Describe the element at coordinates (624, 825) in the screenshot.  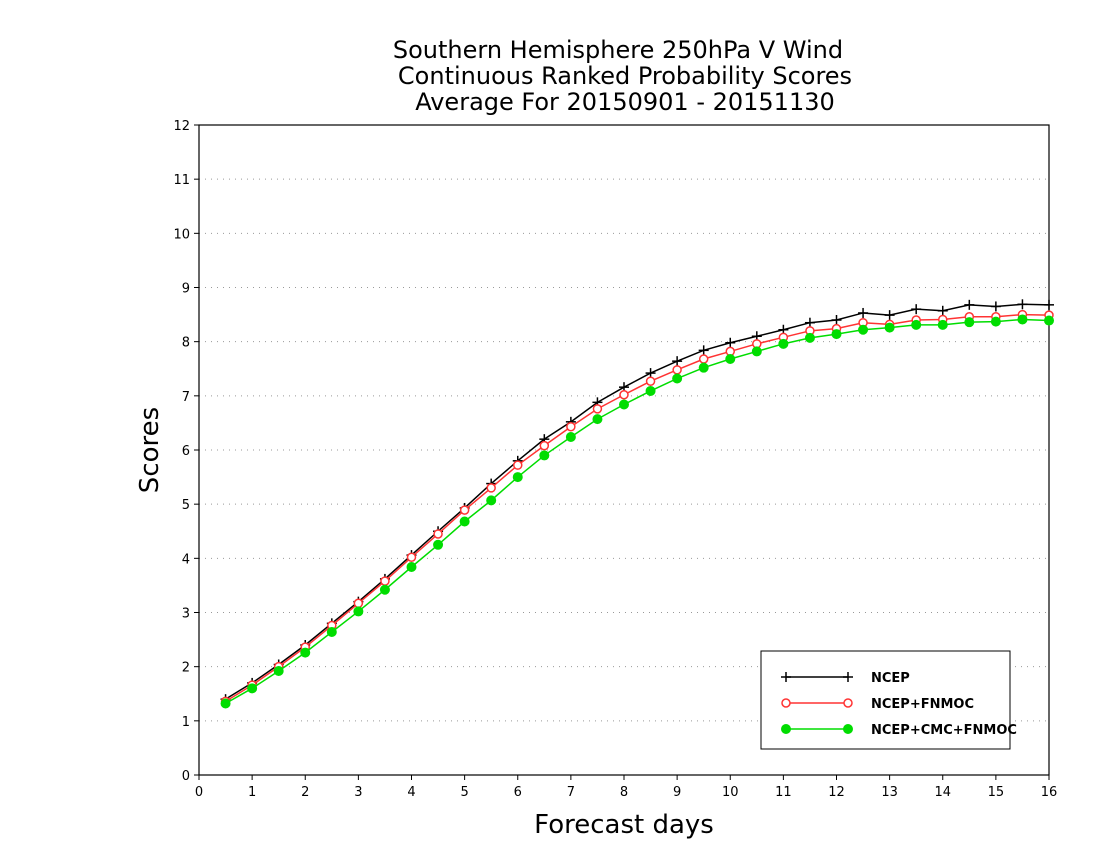
I see `x-axis-label: Forecast days` at that location.